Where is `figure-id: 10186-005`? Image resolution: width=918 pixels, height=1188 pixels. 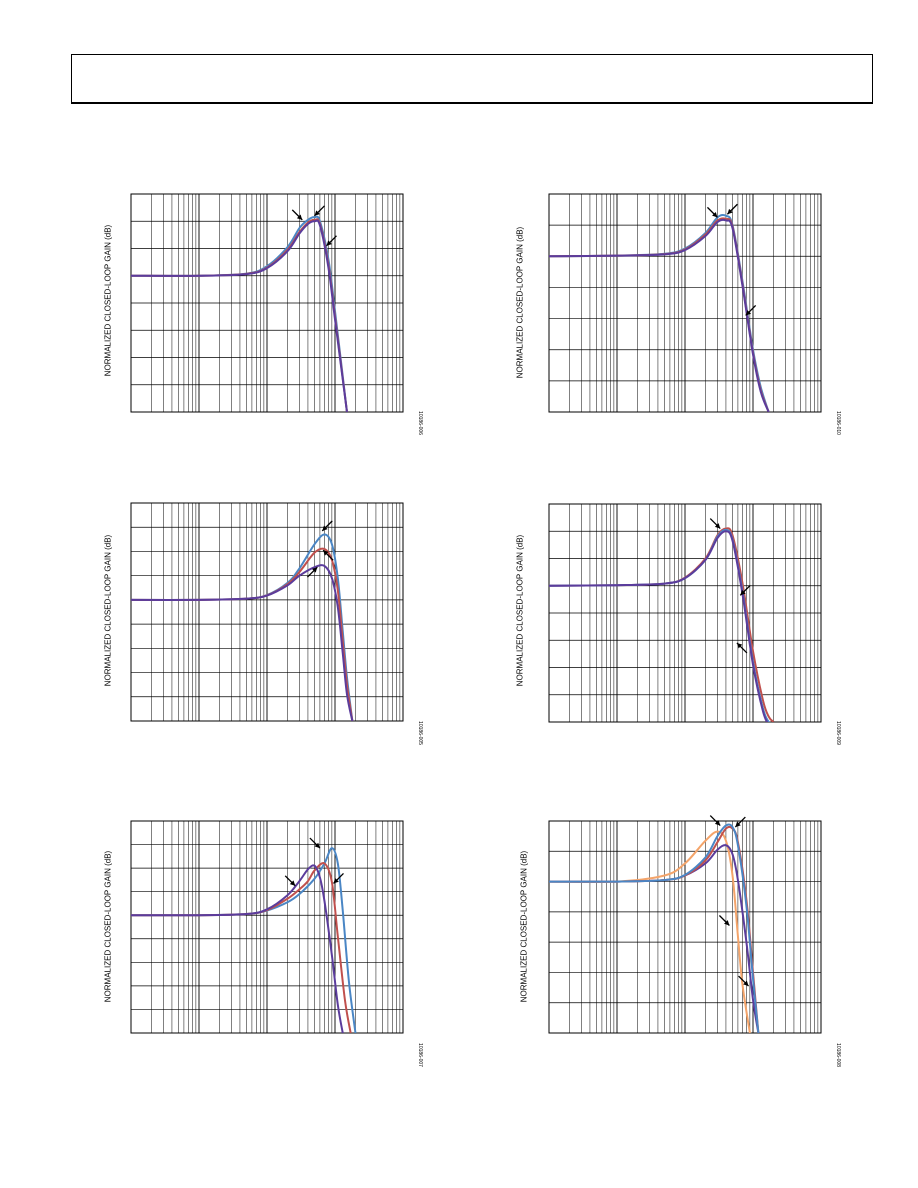
figure-id: 10186-005 is located at coordinates (419, 733).